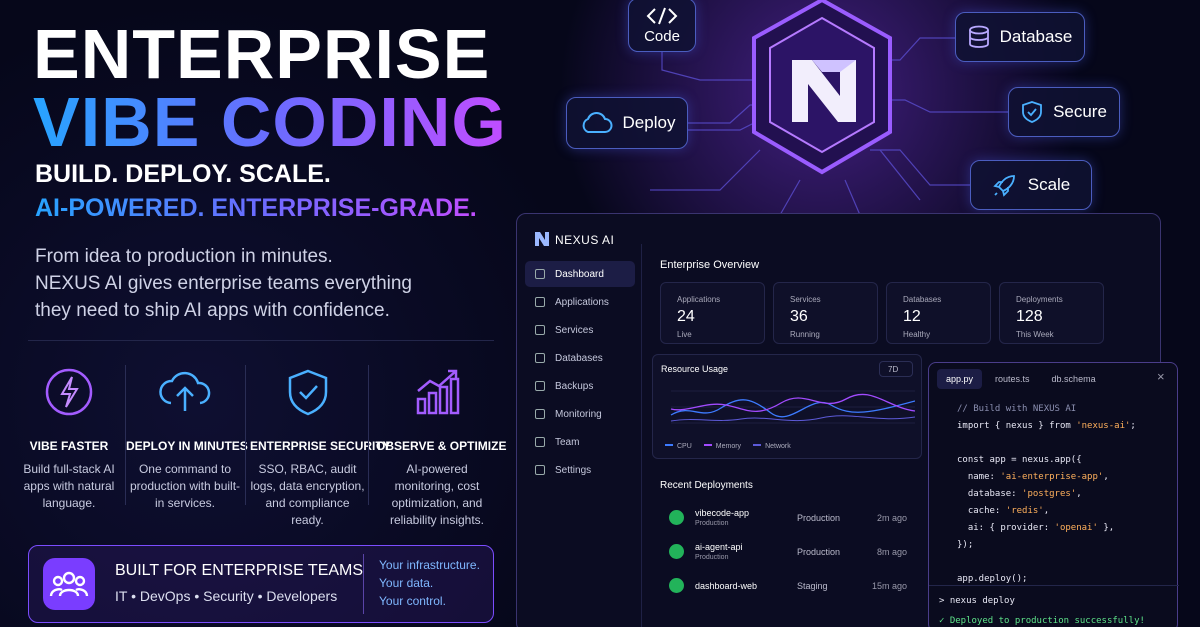  Describe the element at coordinates (1036, 528) in the screenshot. I see `code-line: ai: { provider: 'openai' },` at that location.